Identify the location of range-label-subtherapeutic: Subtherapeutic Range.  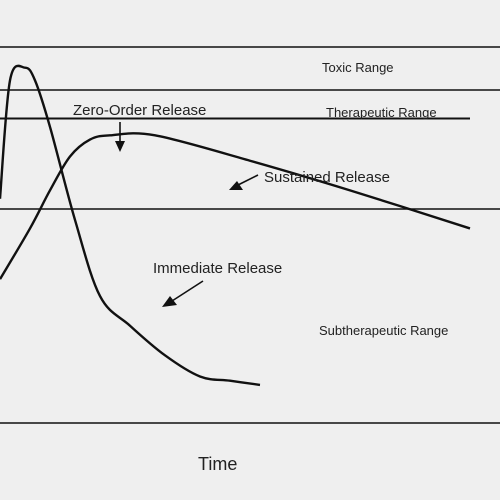
(383, 330).